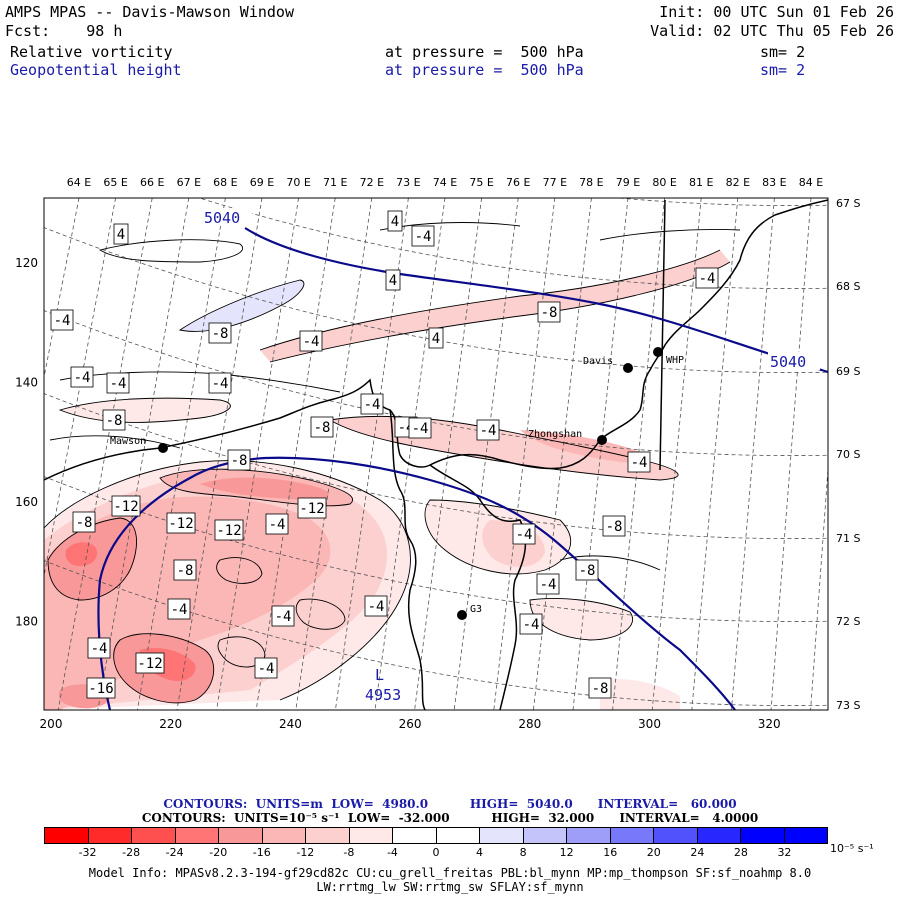 The image size is (900, 900). What do you see at coordinates (26, 263) in the screenshot?
I see `y-tick-label: 120` at bounding box center [26, 263].